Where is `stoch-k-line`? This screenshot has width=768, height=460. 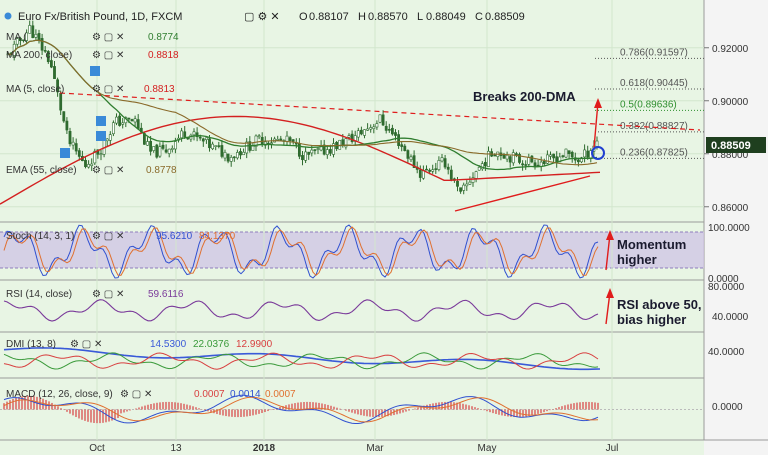
stoch-k-line is located at coordinates (301, 251).